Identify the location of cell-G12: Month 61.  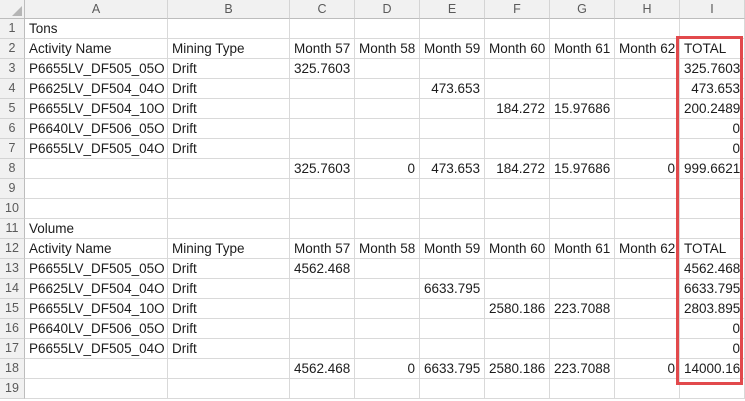
(582, 249).